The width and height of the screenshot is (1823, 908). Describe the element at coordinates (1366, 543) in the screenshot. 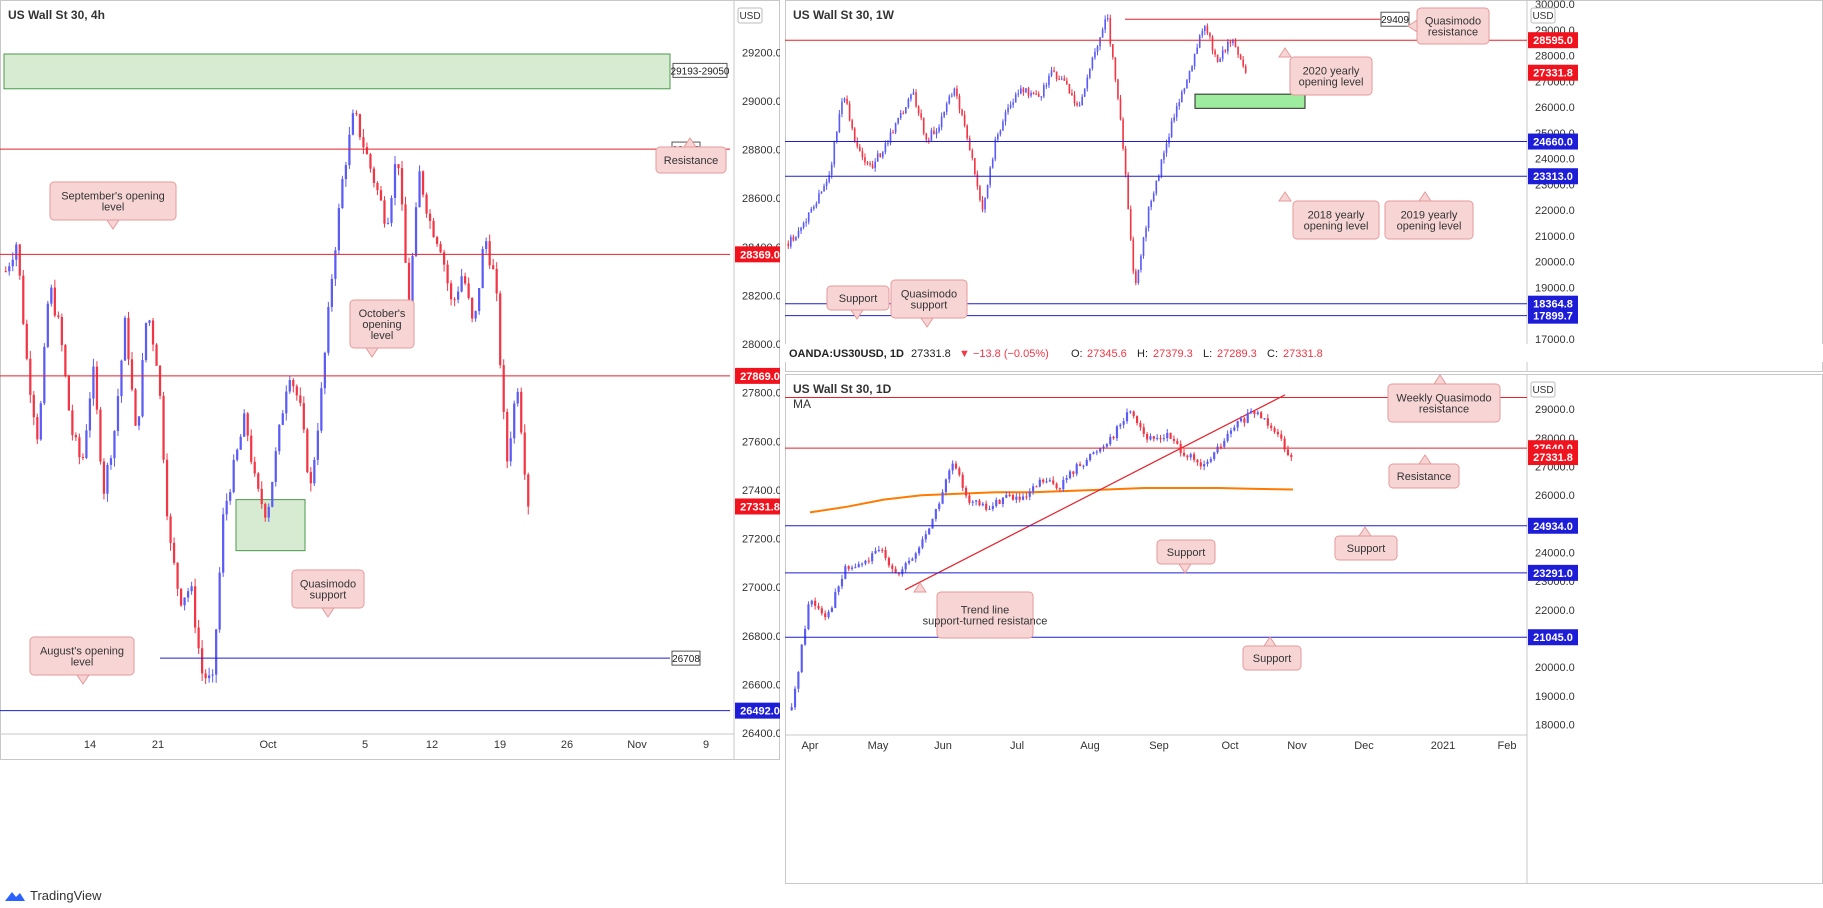

I see `annotation-callout: Support` at that location.